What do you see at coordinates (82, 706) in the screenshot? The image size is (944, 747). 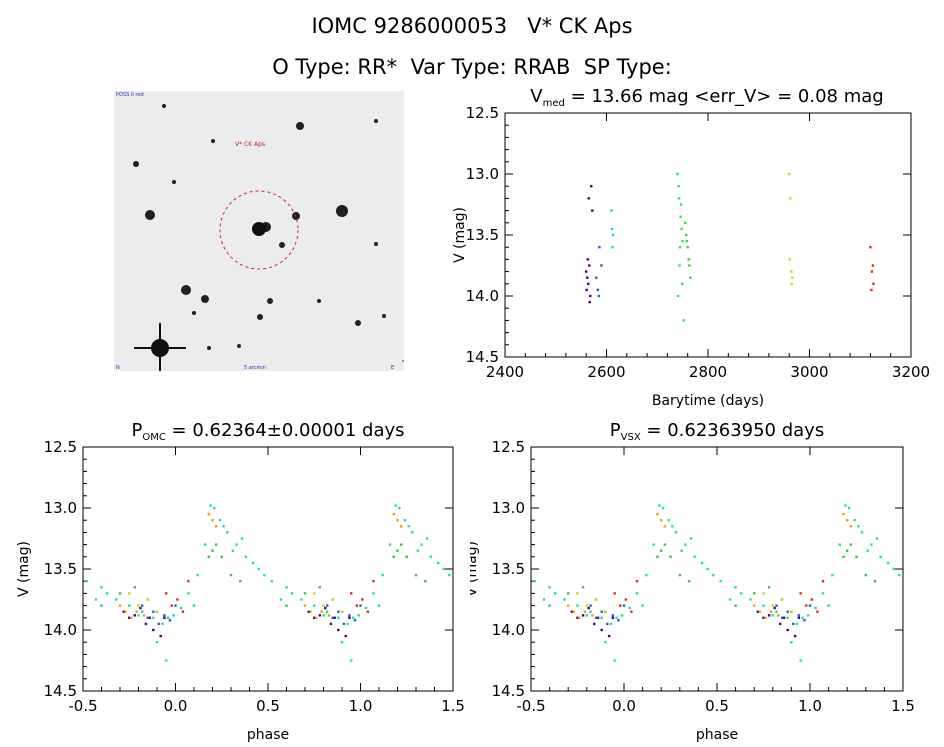 I see `x-tick-label: -0.5` at bounding box center [82, 706].